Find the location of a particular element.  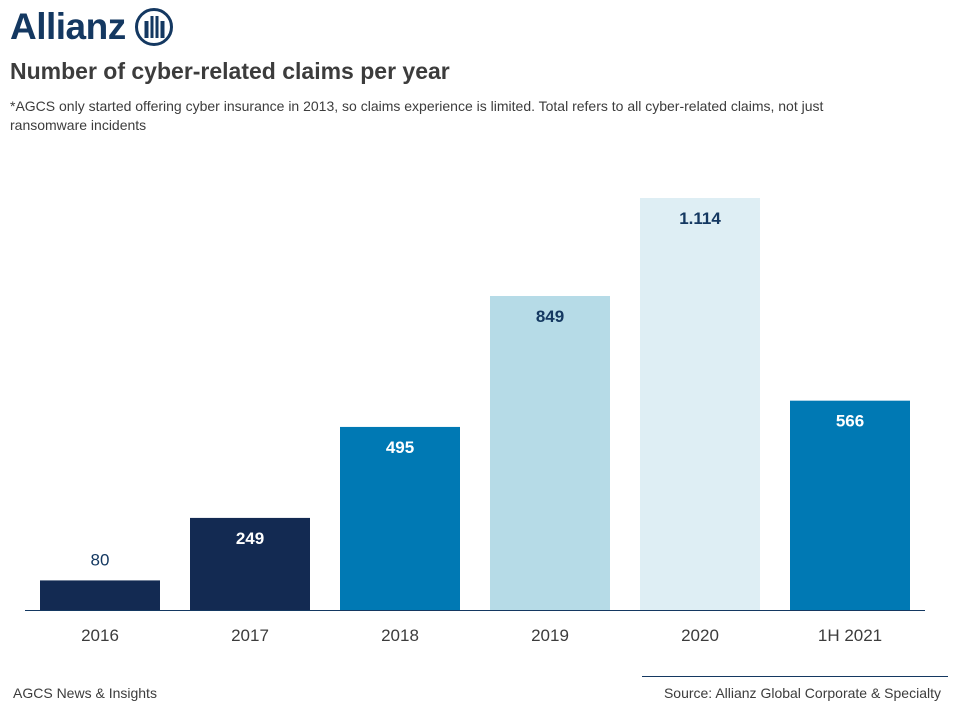

x-tick-label-4: 2020 is located at coordinates (700, 635).